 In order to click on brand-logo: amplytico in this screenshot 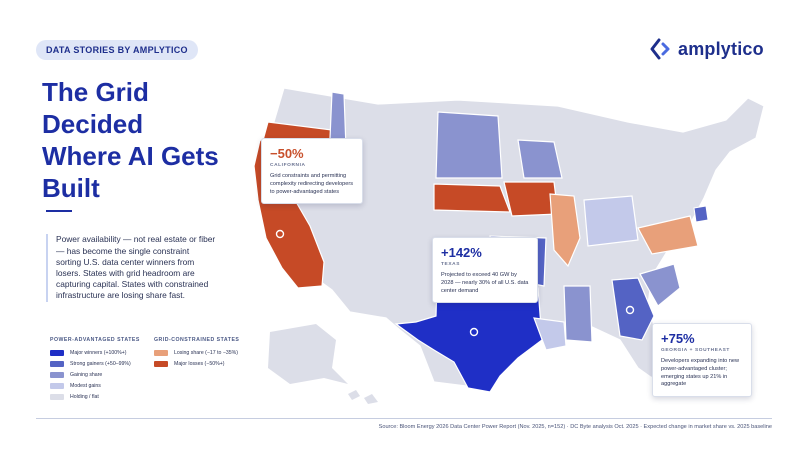, I will do `click(707, 49)`.